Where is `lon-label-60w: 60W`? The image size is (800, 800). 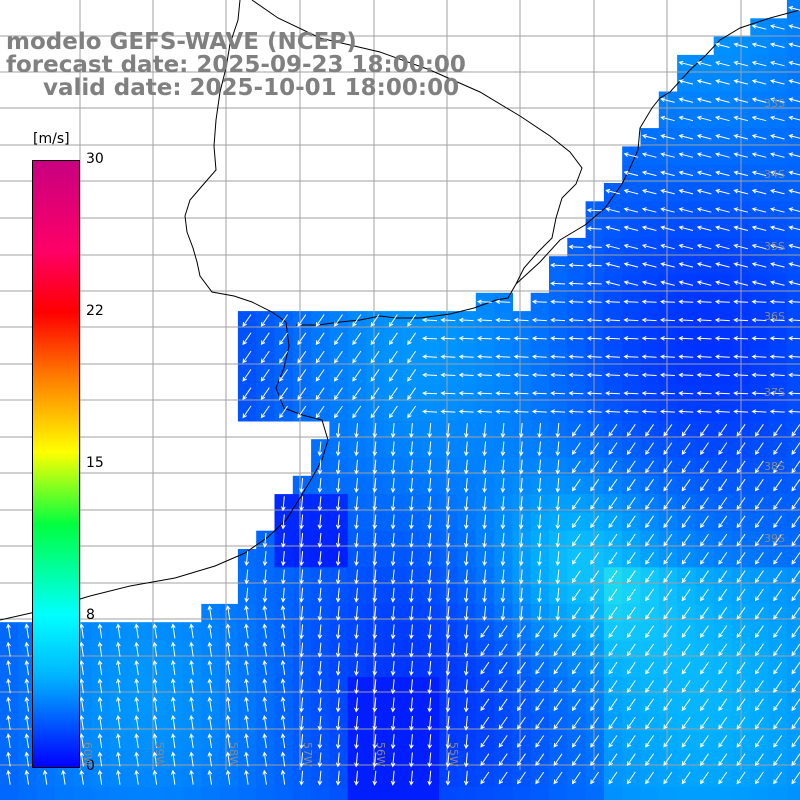 lon-label-60w: 60W is located at coordinates (87, 754).